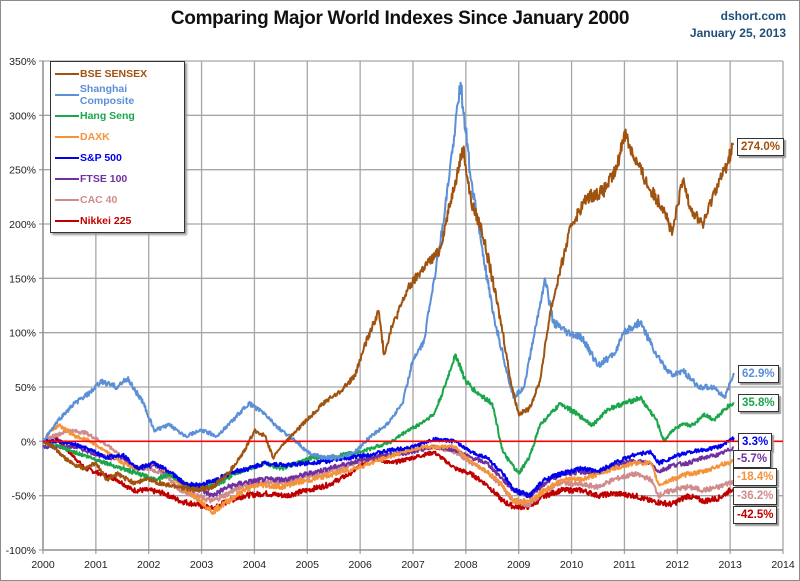 The image size is (800, 581). What do you see at coordinates (25, 388) in the screenshot?
I see `y-tick-label: 50%` at bounding box center [25, 388].